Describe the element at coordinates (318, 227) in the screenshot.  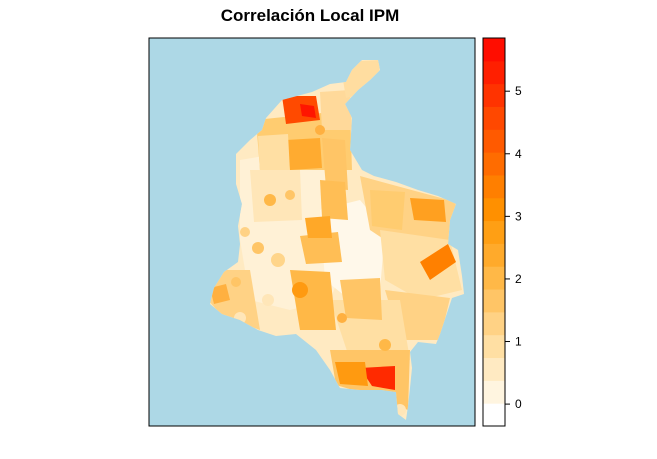
I see `region-boyaca-spot` at that location.